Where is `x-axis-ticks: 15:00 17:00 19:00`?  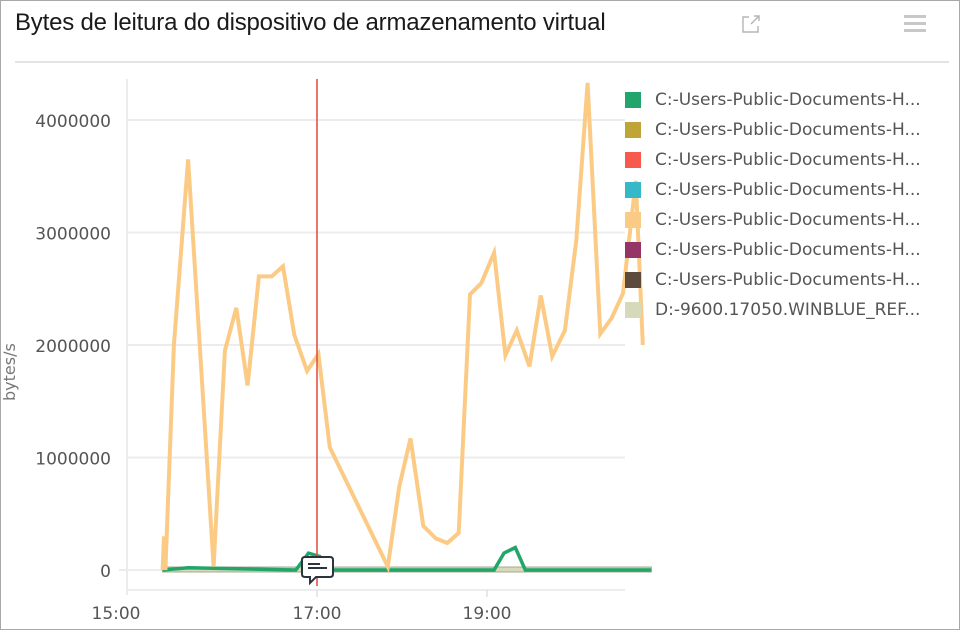 x-axis-ticks: 15:00 17:00 19:00 is located at coordinates (302, 607).